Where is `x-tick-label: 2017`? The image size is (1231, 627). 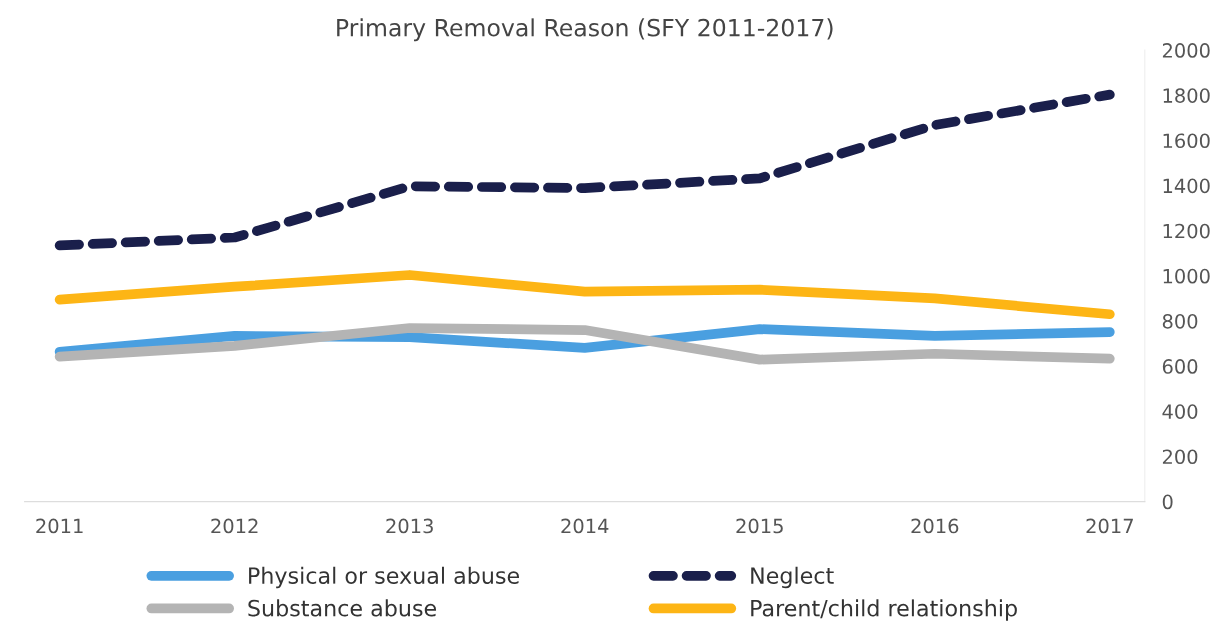
x-tick-label: 2017 is located at coordinates (1109, 526).